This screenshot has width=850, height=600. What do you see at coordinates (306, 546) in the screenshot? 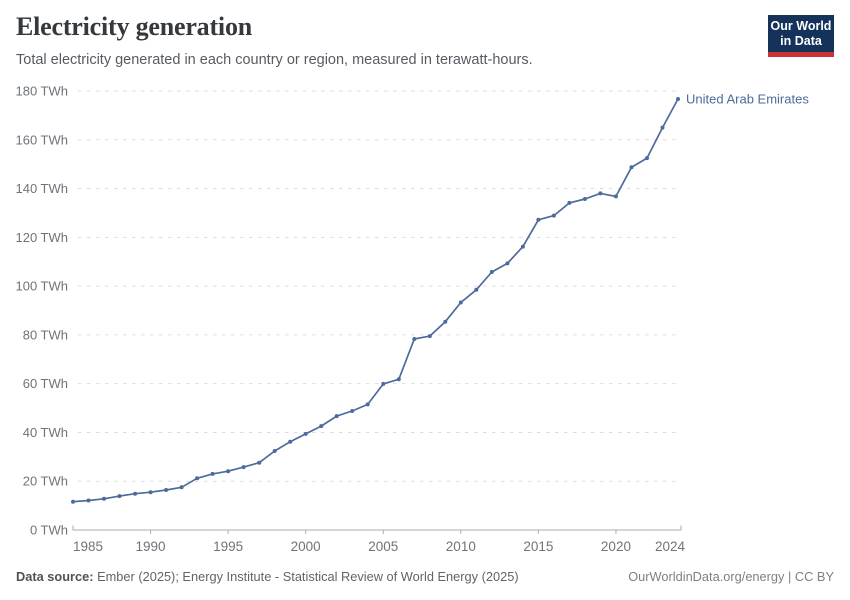
I see `x-axis-tick-label: 2000` at bounding box center [306, 546].